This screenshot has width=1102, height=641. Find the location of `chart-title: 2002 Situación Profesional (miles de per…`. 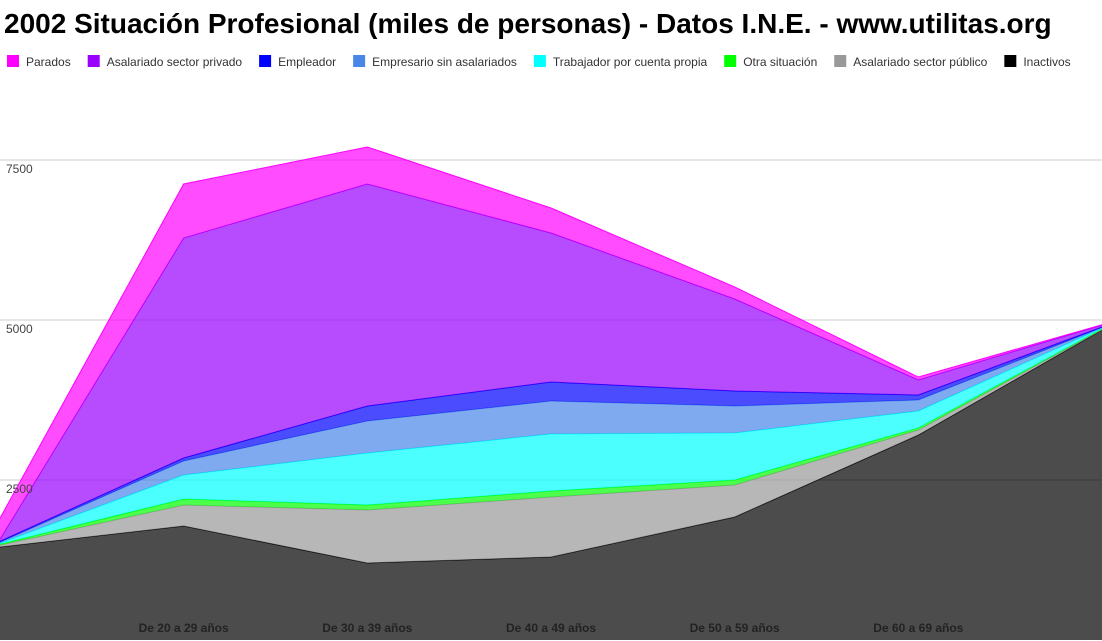

chart-title: 2002 Situación Profesional (miles de per… is located at coordinates (528, 23).